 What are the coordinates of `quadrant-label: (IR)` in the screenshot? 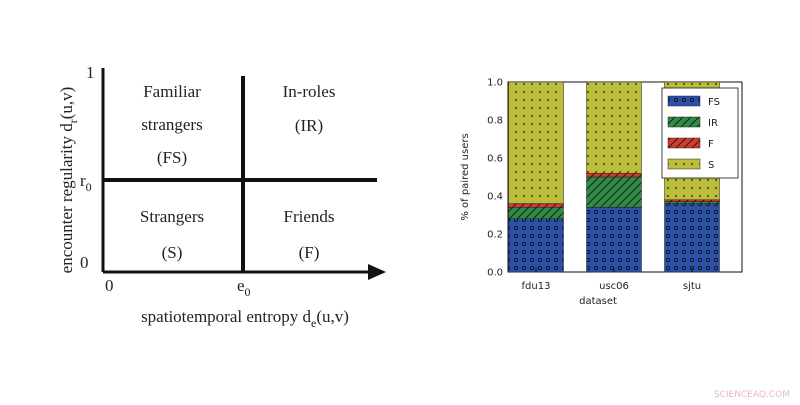 It's located at (309, 125).